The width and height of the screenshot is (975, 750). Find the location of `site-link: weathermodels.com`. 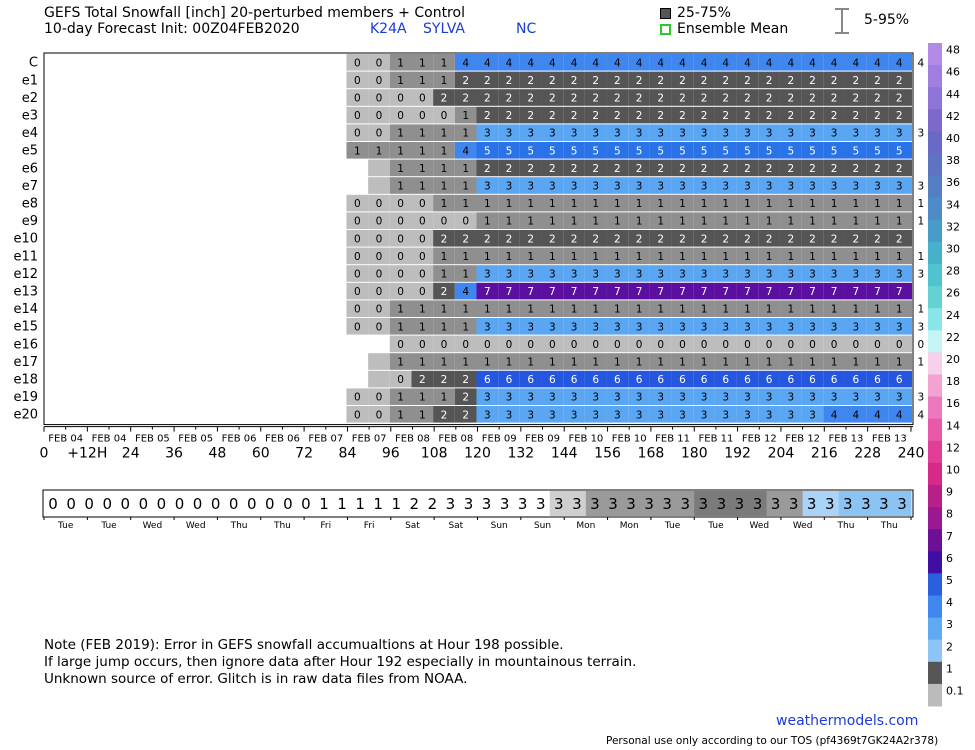

site-link: weathermodels.com is located at coordinates (847, 721).